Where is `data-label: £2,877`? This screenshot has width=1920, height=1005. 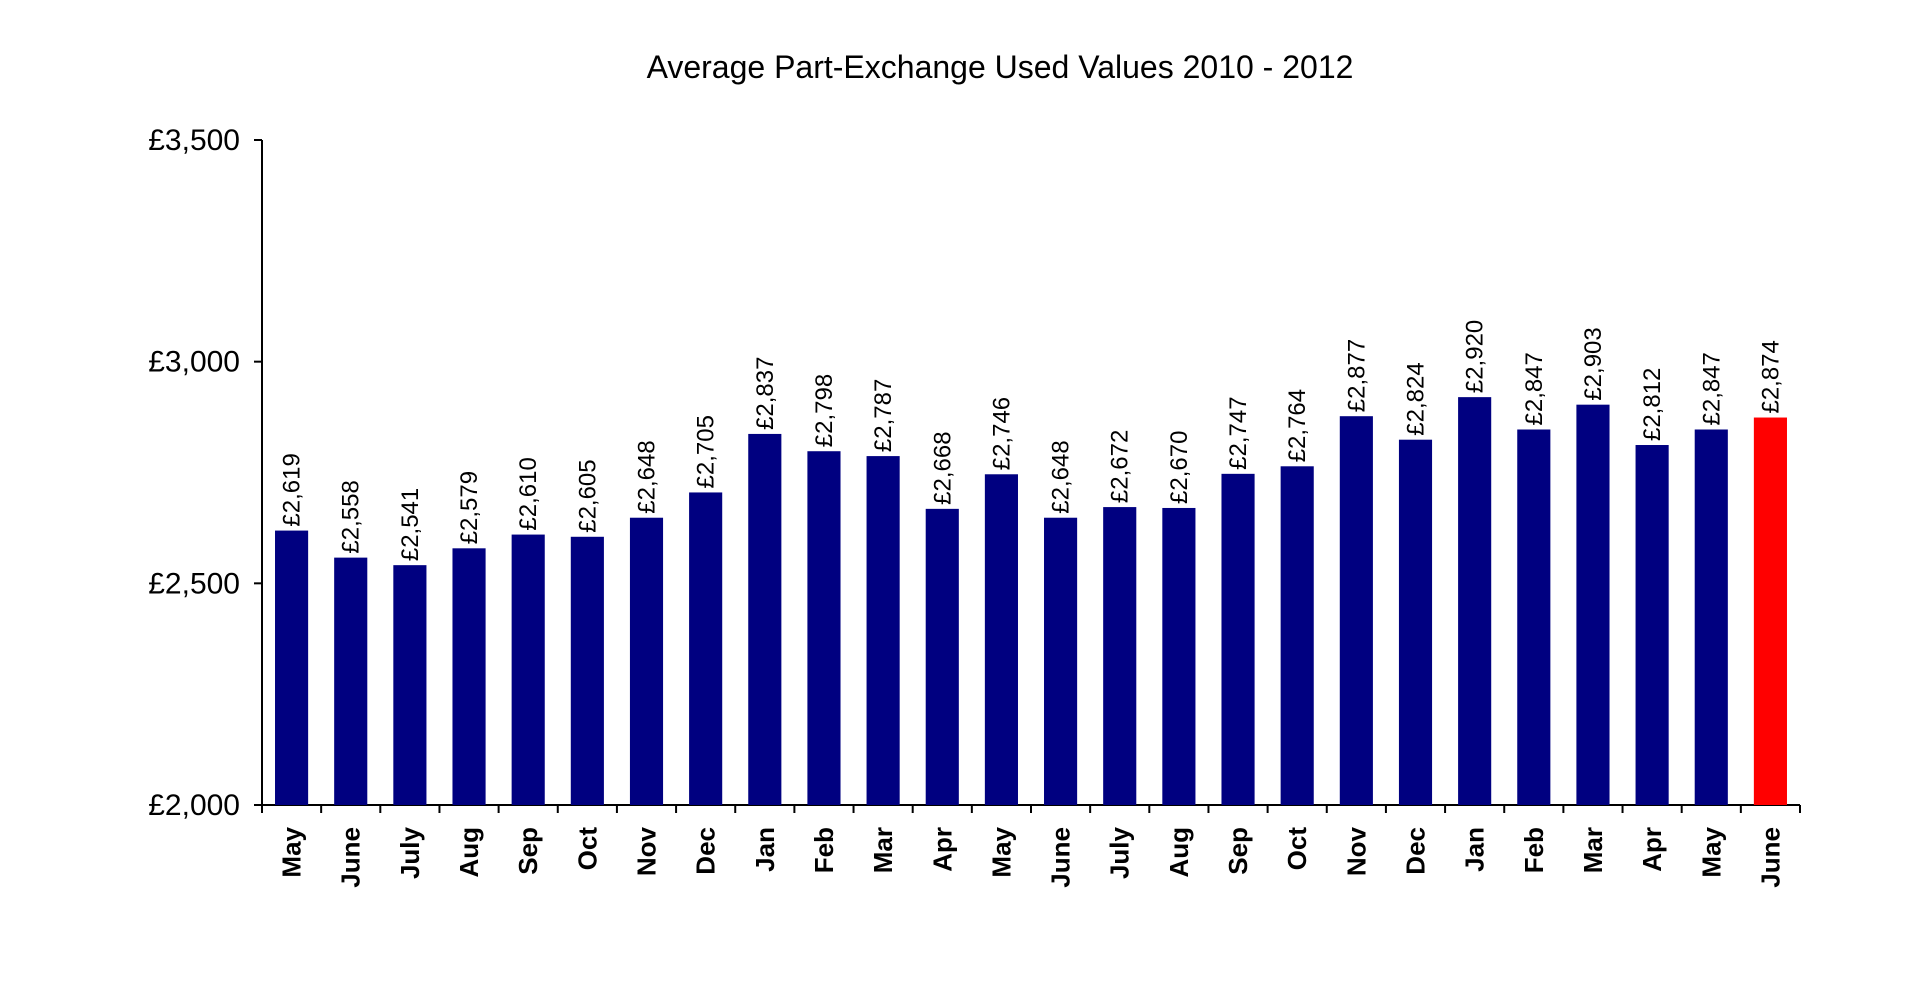
data-label: £2,877 is located at coordinates (1356, 375).